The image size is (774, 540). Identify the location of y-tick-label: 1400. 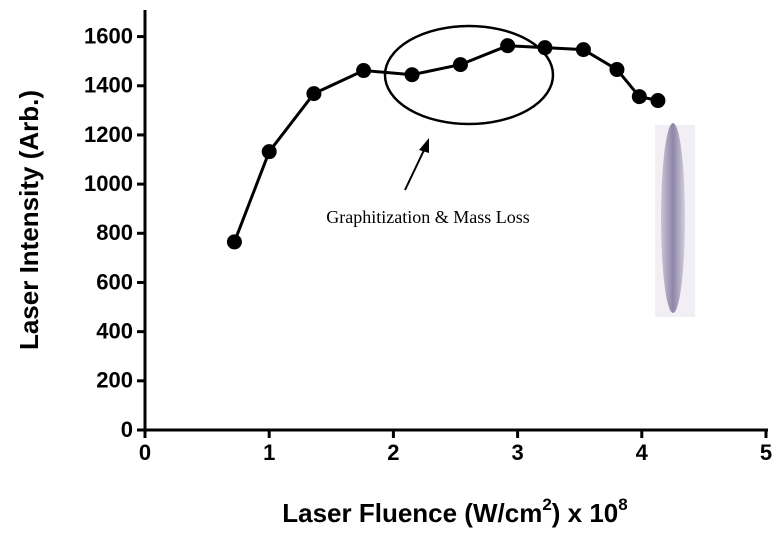
(108, 85).